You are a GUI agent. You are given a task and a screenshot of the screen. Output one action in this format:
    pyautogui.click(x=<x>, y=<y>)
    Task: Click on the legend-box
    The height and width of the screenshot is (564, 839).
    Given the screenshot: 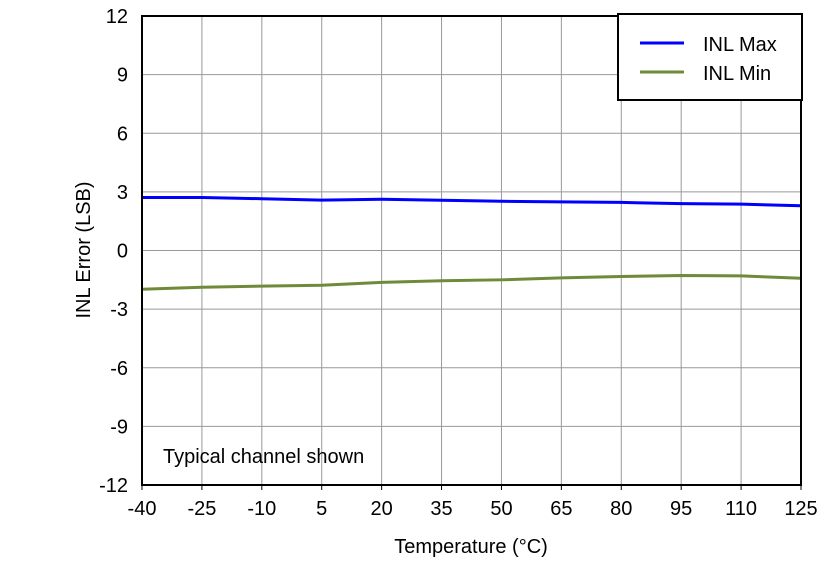 What is the action you would take?
    pyautogui.click(x=710, y=57)
    